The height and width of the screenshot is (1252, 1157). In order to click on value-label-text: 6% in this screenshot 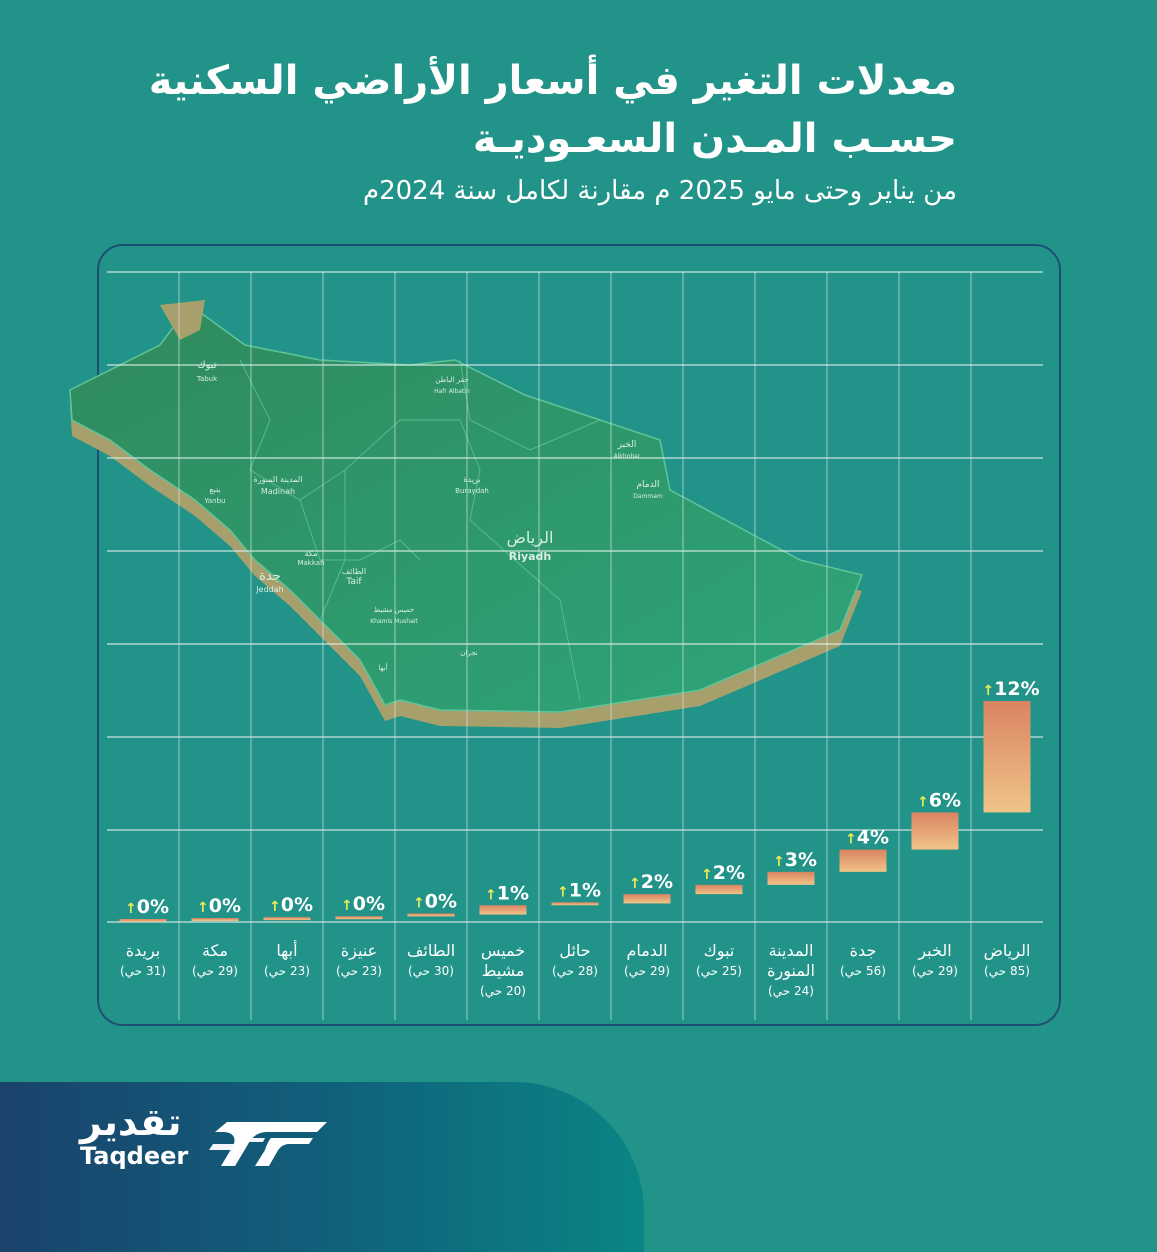, I will do `click(945, 800)`.